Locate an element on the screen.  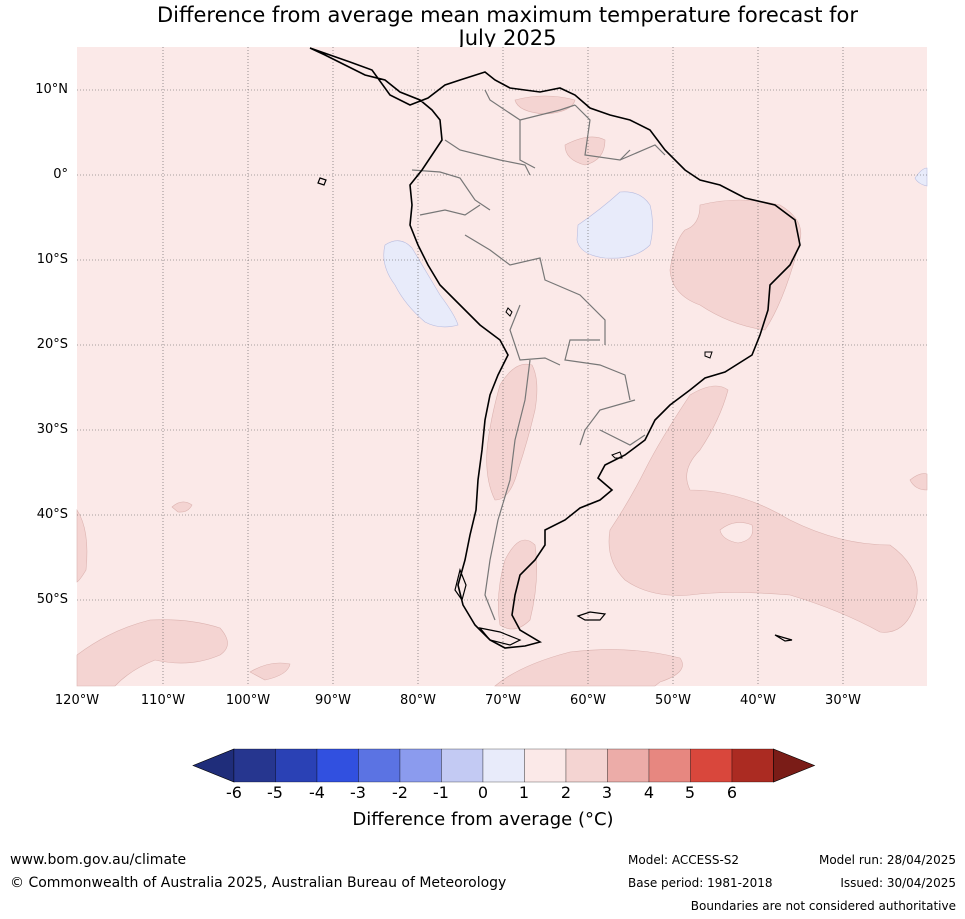
colorbar-tick-label: -6 is located at coordinates (234, 792).